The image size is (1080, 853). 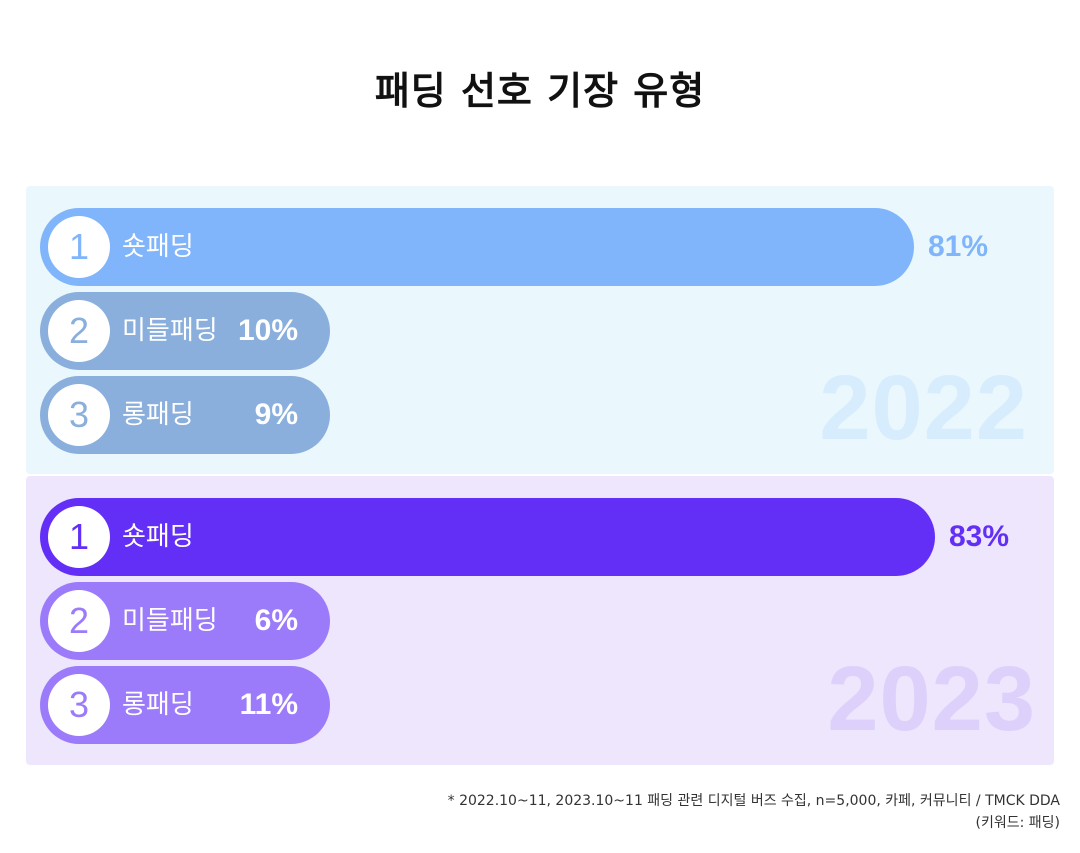 What do you see at coordinates (477, 247) in the screenshot?
I see `bar-2022-1: 1 숏패딩` at bounding box center [477, 247].